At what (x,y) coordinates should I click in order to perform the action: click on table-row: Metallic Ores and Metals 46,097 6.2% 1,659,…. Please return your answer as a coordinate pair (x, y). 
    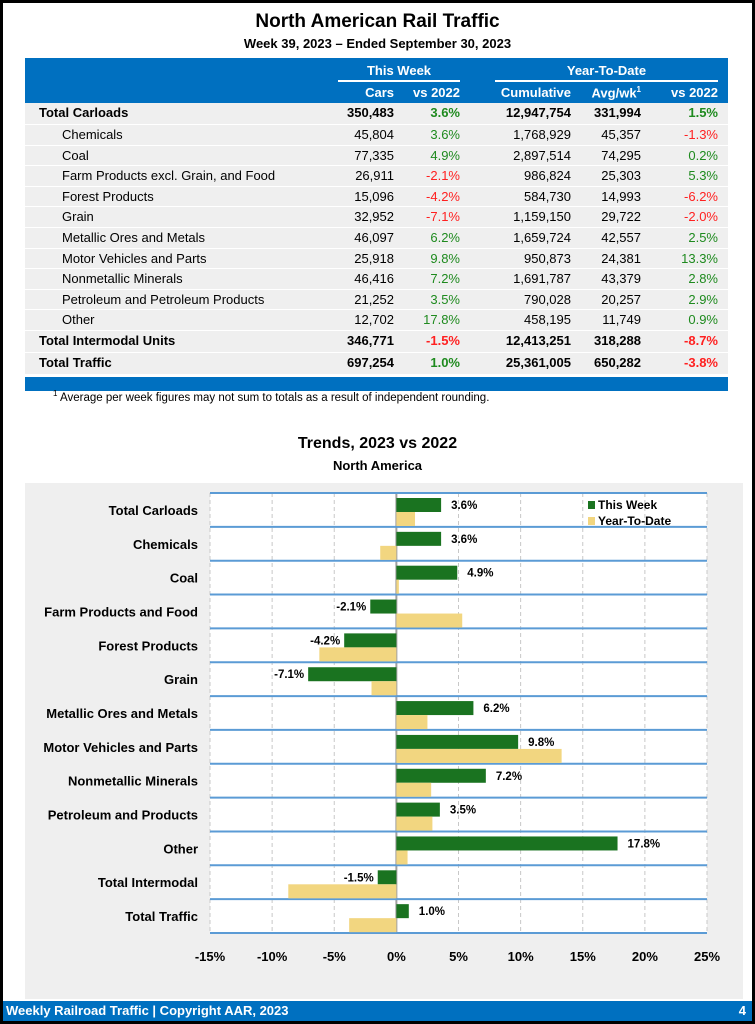
    Looking at the image, I should click on (376, 238).